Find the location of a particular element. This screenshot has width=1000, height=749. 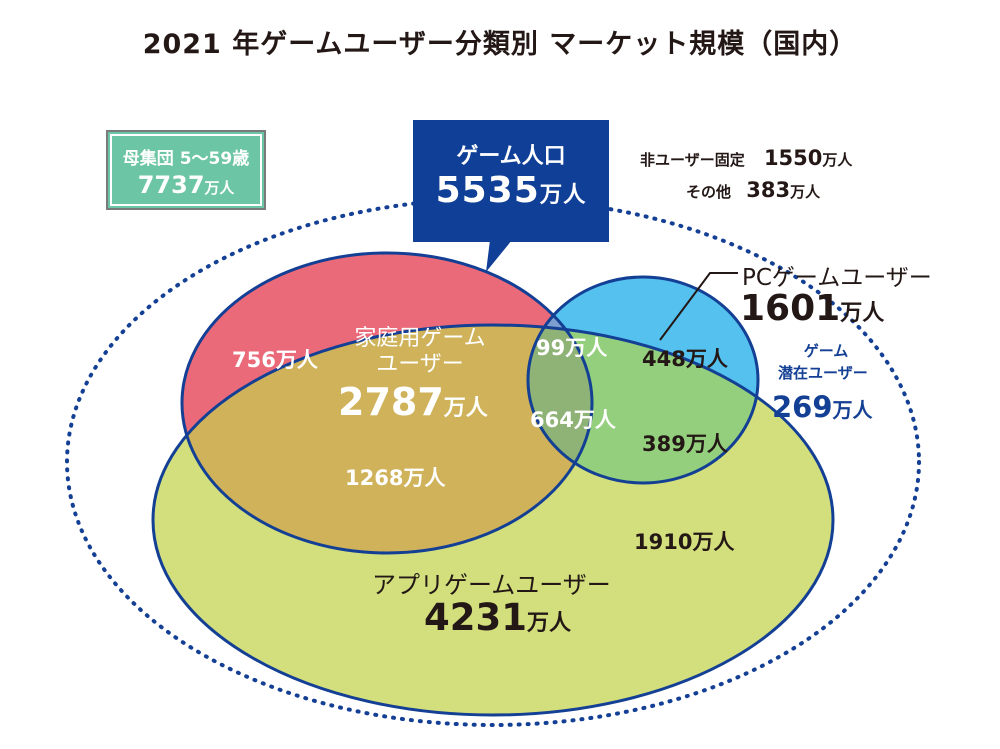

non-users-other-unit: 万人 is located at coordinates (805, 192).